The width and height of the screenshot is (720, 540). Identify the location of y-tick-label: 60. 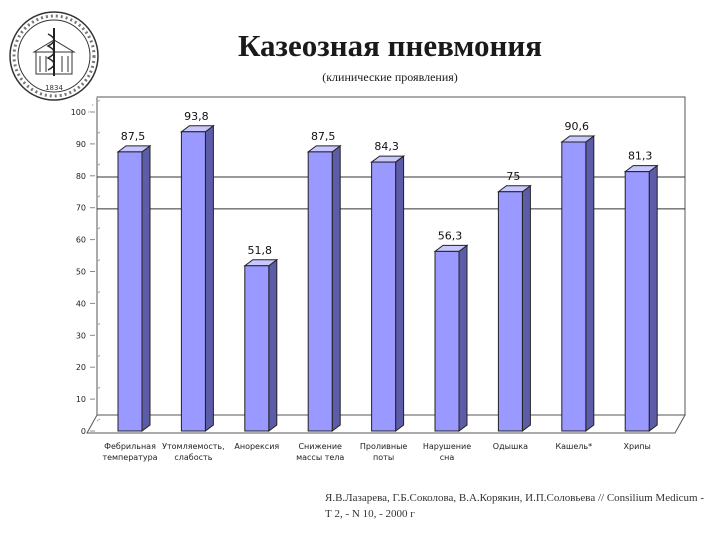
(81, 240).